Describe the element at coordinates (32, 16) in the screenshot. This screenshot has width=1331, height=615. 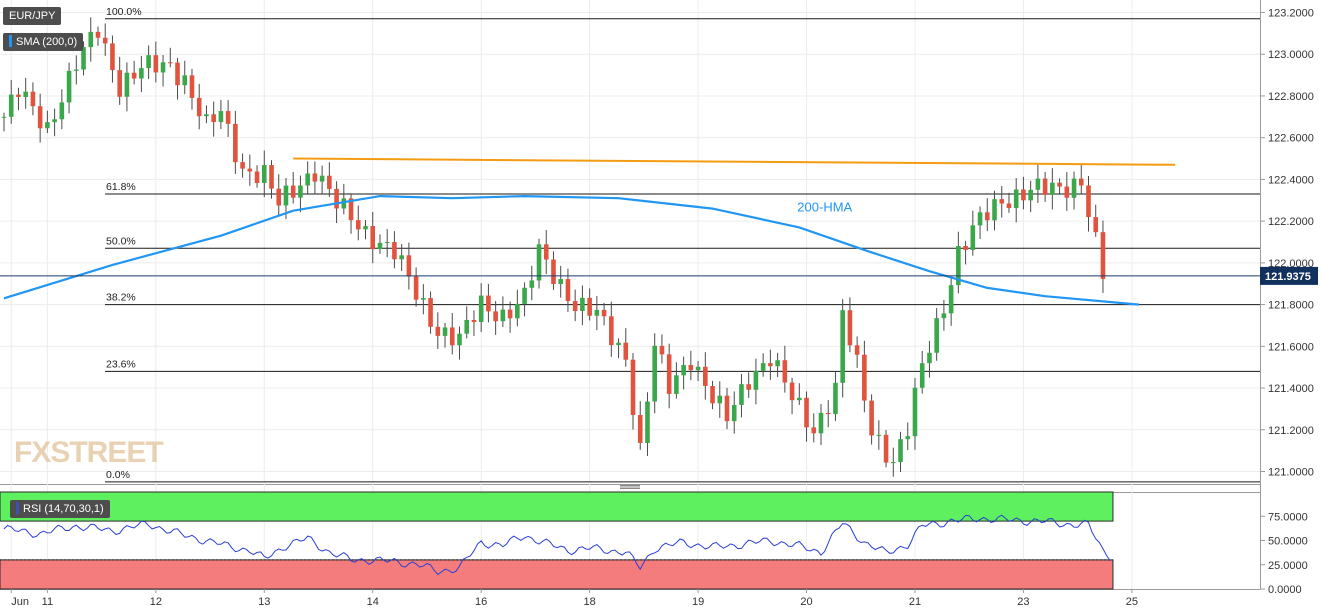
I see `symbol-badge: EUR/JPY` at that location.